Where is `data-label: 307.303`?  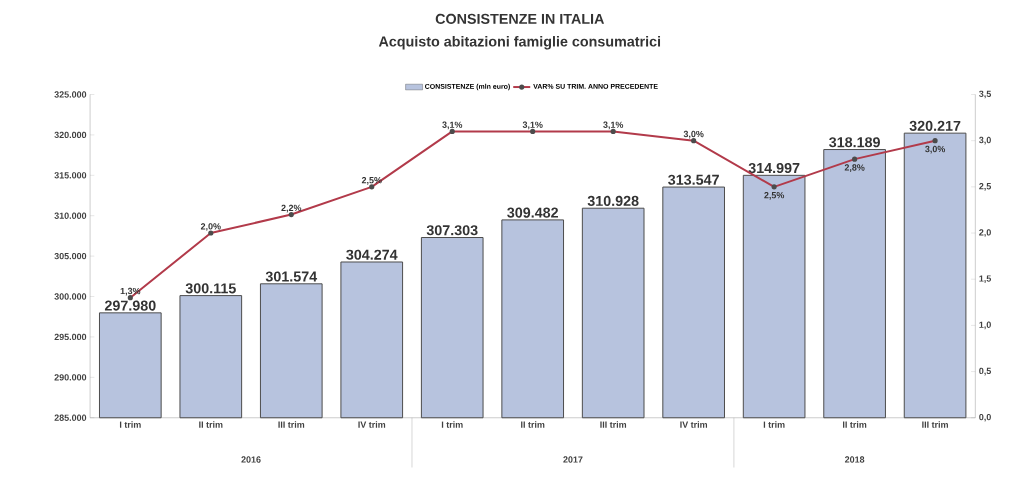 data-label: 307.303 is located at coordinates (452, 230).